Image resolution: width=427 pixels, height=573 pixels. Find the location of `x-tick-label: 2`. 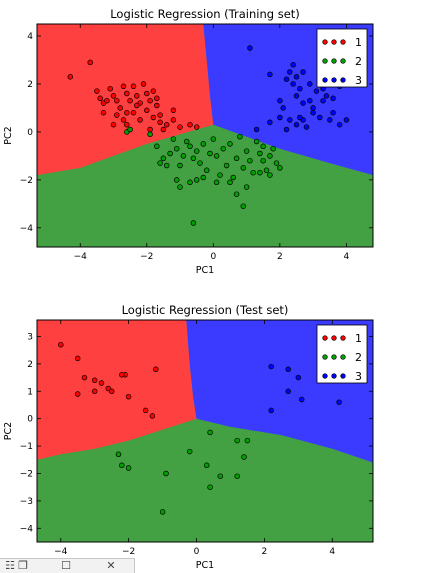

x-tick-label: 2 is located at coordinates (265, 552).